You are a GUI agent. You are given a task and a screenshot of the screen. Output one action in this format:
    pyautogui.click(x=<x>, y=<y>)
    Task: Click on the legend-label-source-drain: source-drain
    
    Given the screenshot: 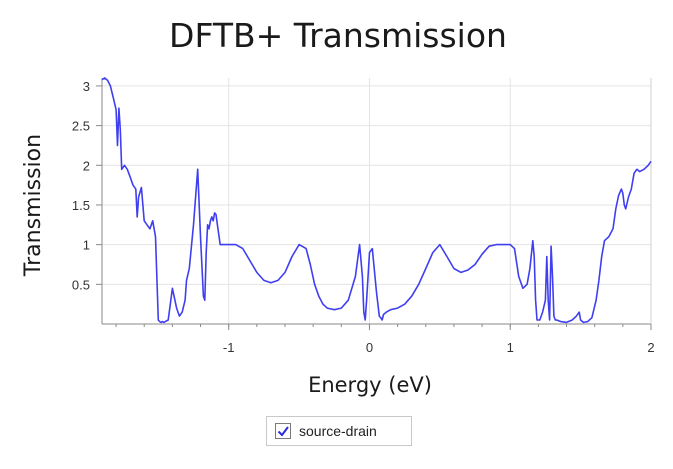 What is the action you would take?
    pyautogui.click(x=338, y=431)
    